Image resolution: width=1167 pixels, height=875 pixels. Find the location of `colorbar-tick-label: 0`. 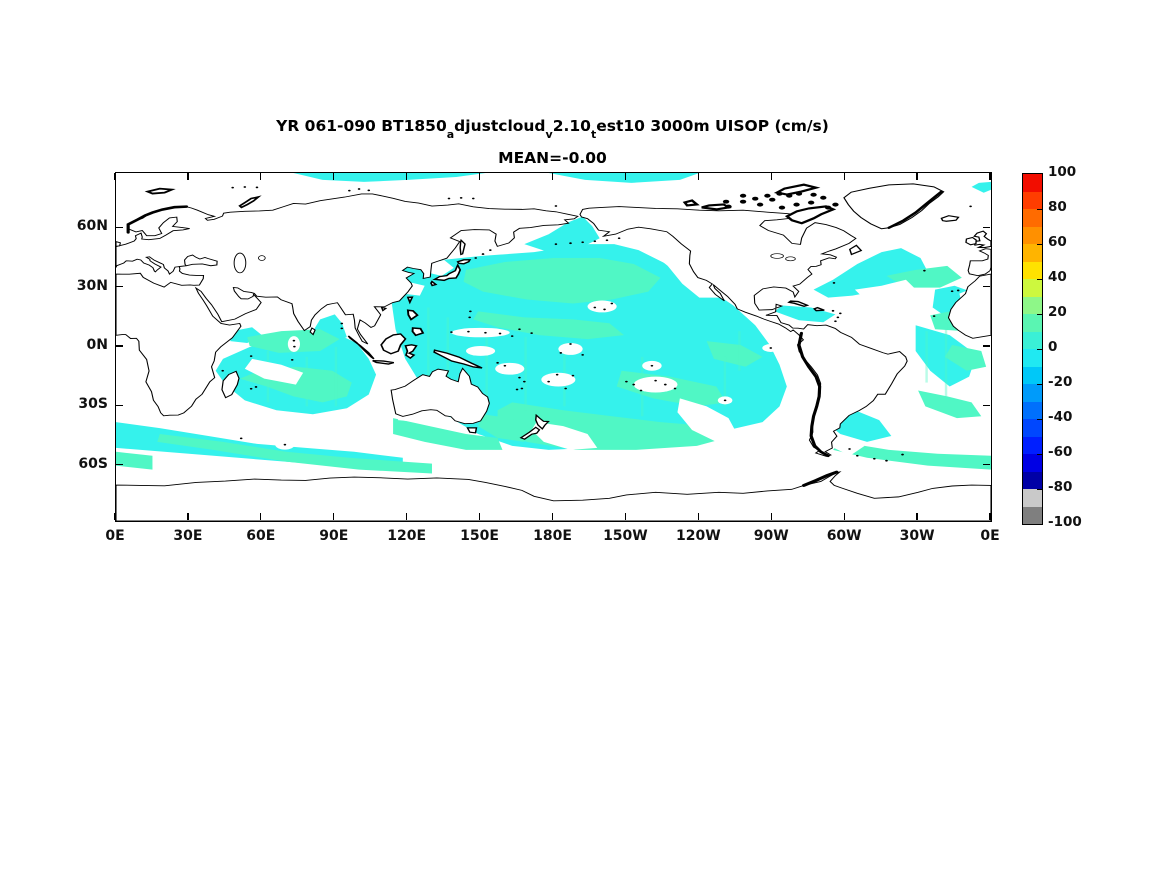

colorbar-tick-label: 0 is located at coordinates (1053, 347).